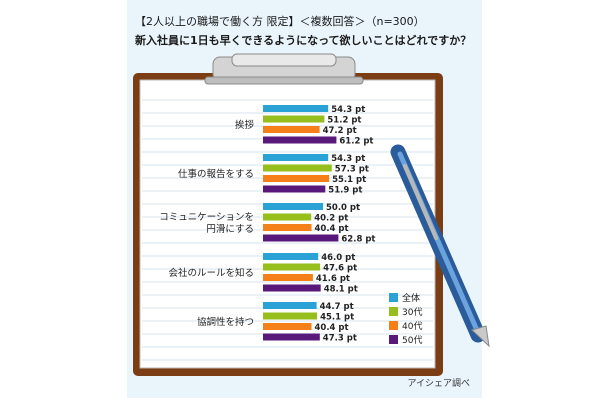 Image resolution: width=610 pixels, height=400 pixels. What do you see at coordinates (405, 319) in the screenshot?
I see `chart-legend: 全体 30代 40代 50代` at bounding box center [405, 319].